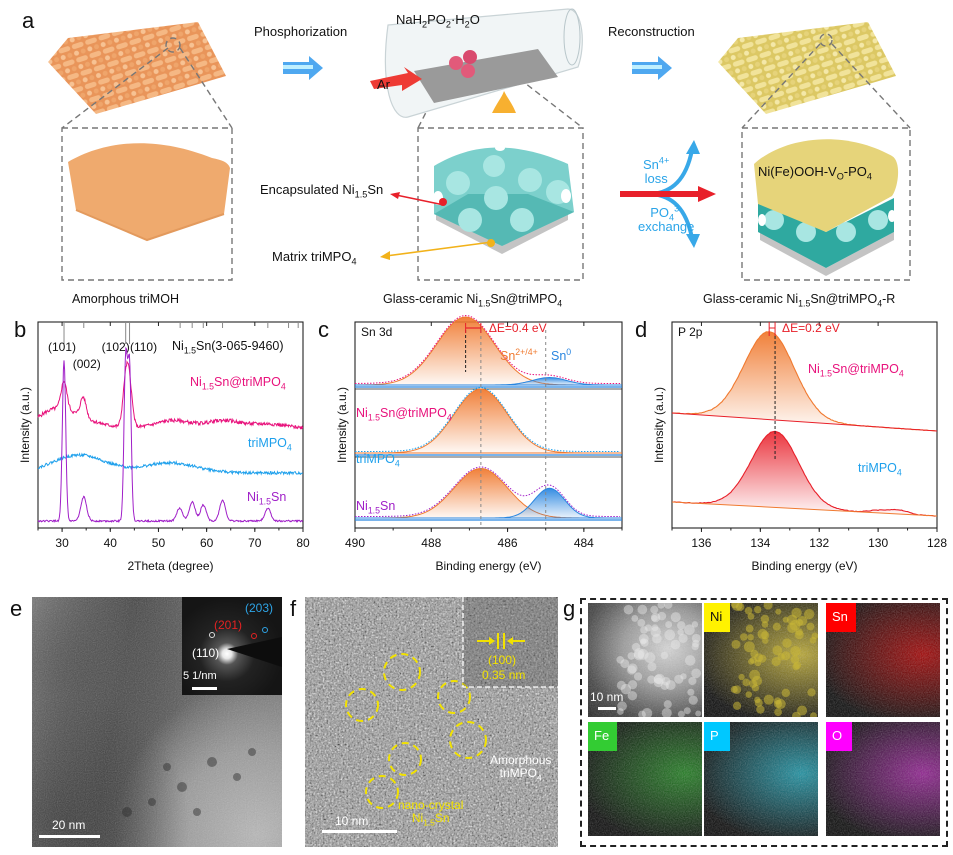 This screenshot has height=855, width=953. What do you see at coordinates (376, 332) in the screenshot?
I see `chart-title: Sn 3d` at bounding box center [376, 332].